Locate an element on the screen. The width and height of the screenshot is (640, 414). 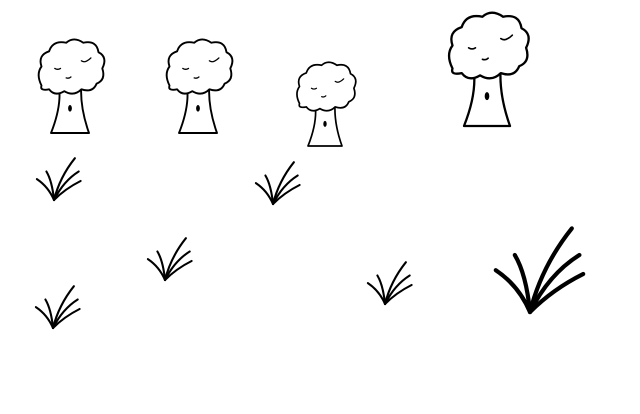
tree-2-icon is located at coordinates (199, 86).